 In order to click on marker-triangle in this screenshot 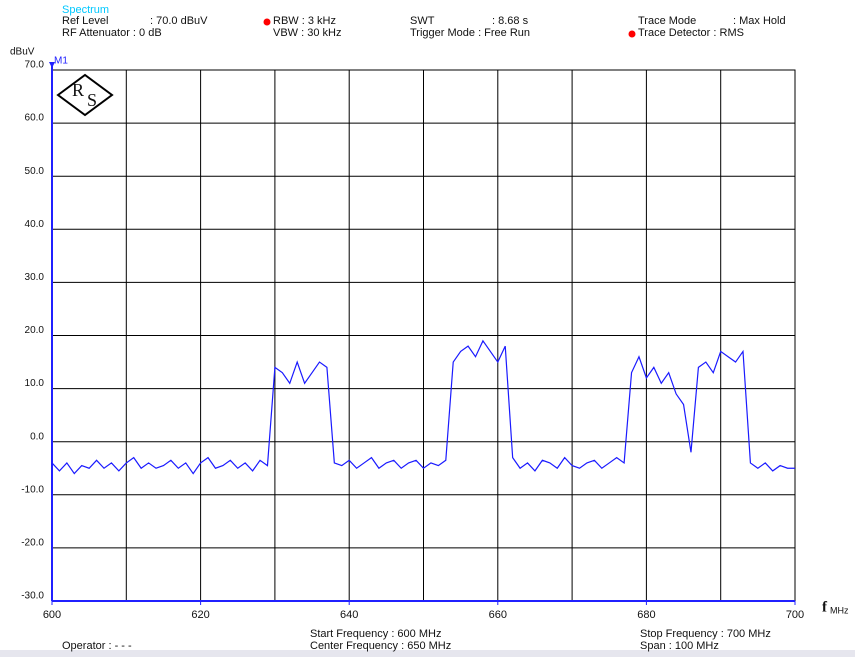, I will do `click(52, 65)`.